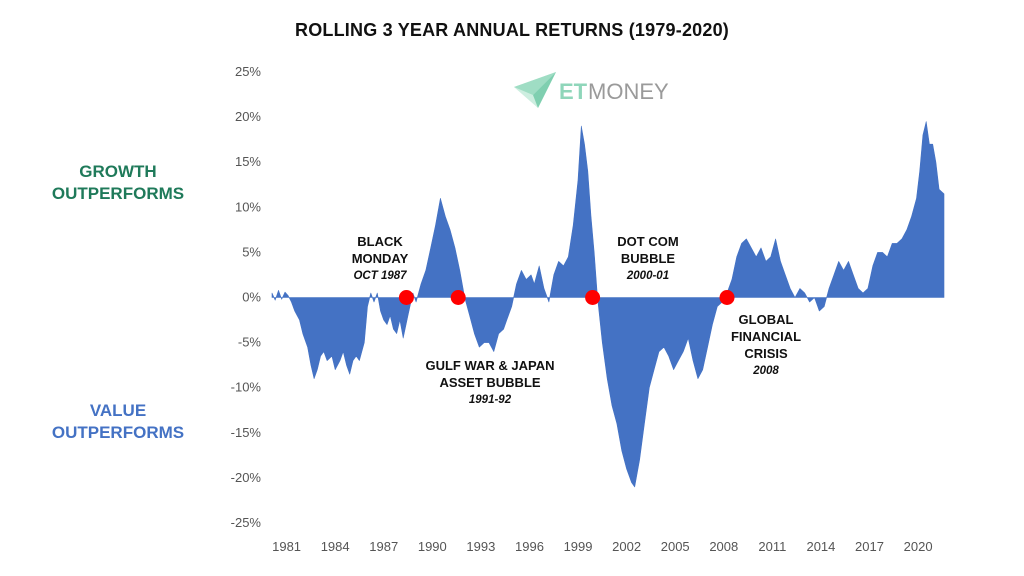 This screenshot has height=576, width=1024. I want to click on y-tick-label: -25%, so click(246, 522).